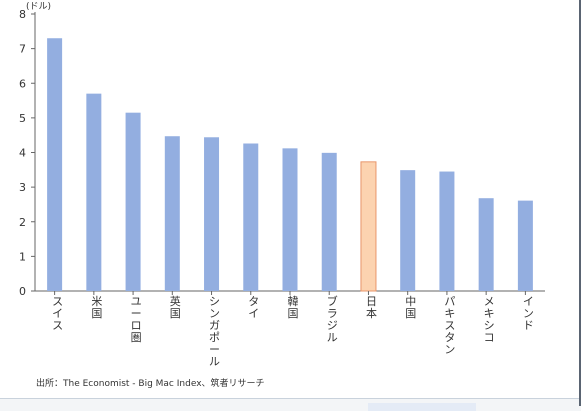 The image size is (586, 411). What do you see at coordinates (22, 83) in the screenshot?
I see `y-tick-label: 6` at bounding box center [22, 83].